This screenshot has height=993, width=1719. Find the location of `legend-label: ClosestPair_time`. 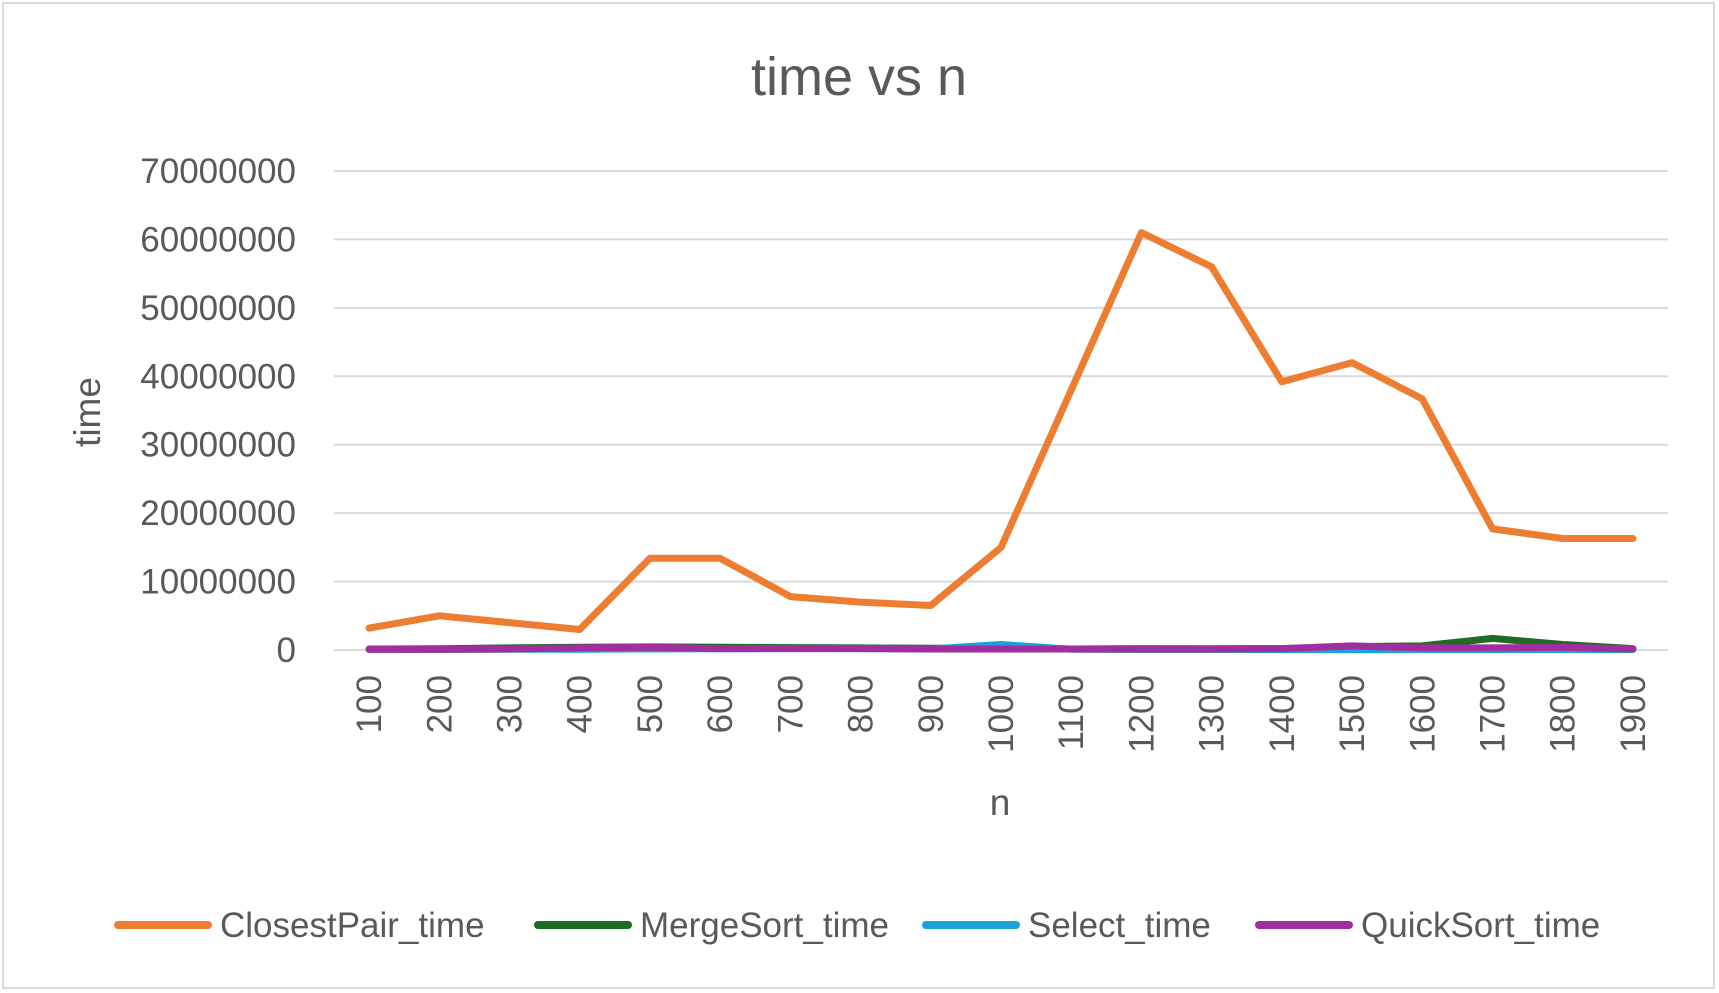

legend-label: ClosestPair_time is located at coordinates (352, 925).